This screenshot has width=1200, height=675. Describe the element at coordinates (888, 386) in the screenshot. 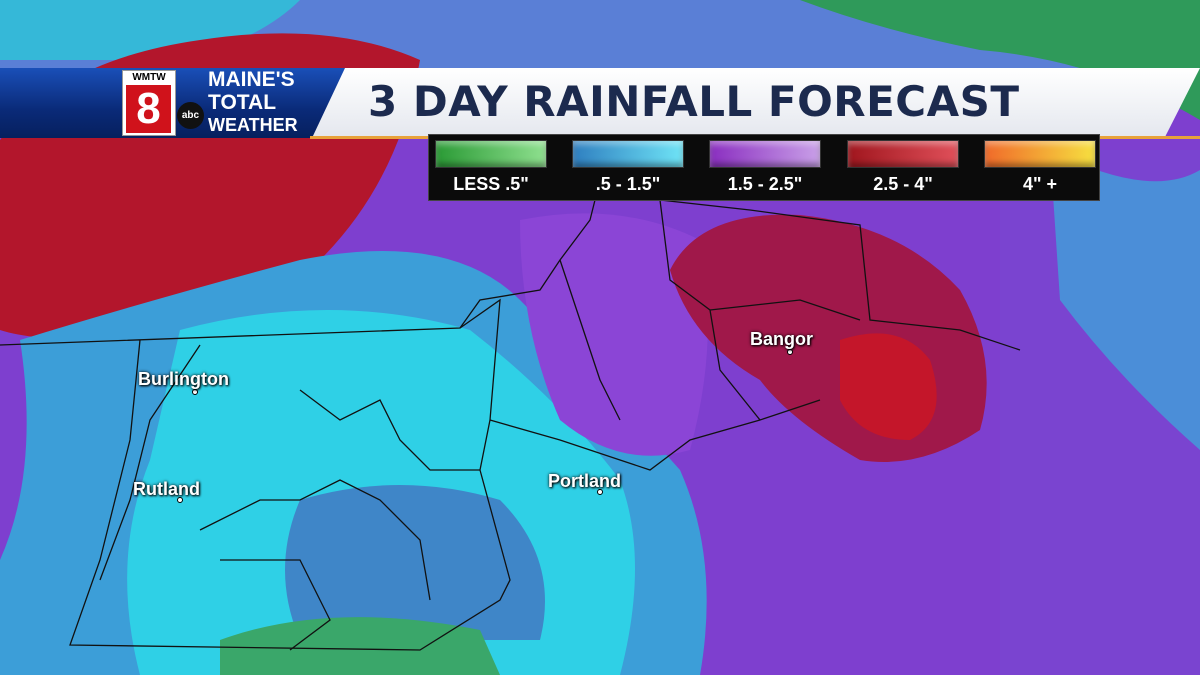

I see `rain-zone-red-core` at that location.